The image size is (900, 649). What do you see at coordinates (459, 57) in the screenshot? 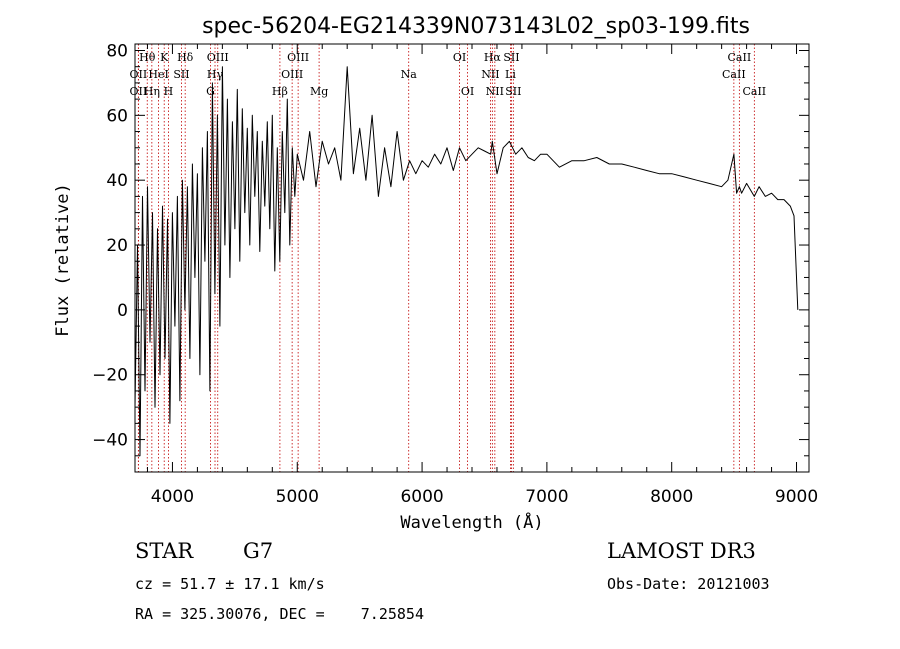
I see `line-label-17: OI` at bounding box center [459, 57].